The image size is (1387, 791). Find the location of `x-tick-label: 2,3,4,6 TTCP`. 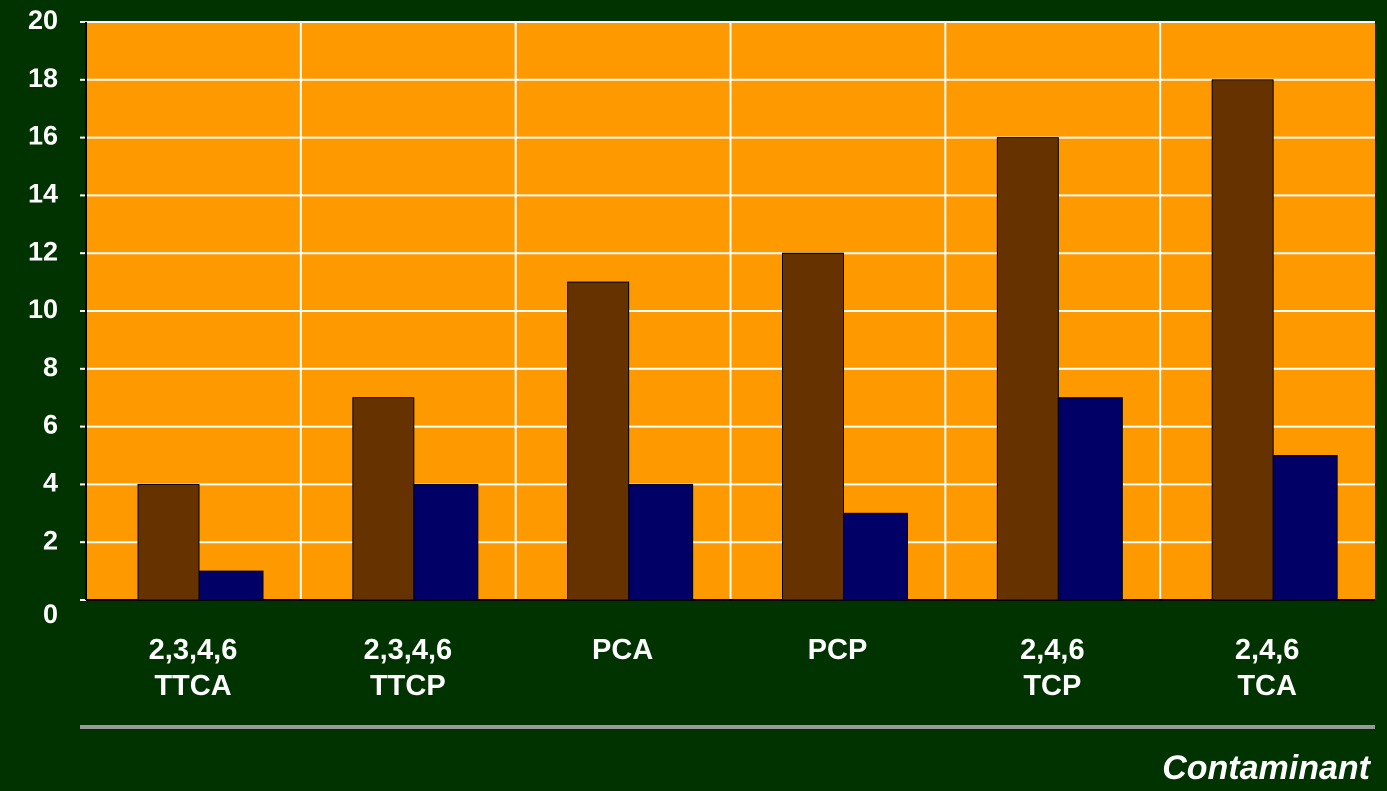

x-tick-label: 2,3,4,6 TTCP is located at coordinates (408, 668).